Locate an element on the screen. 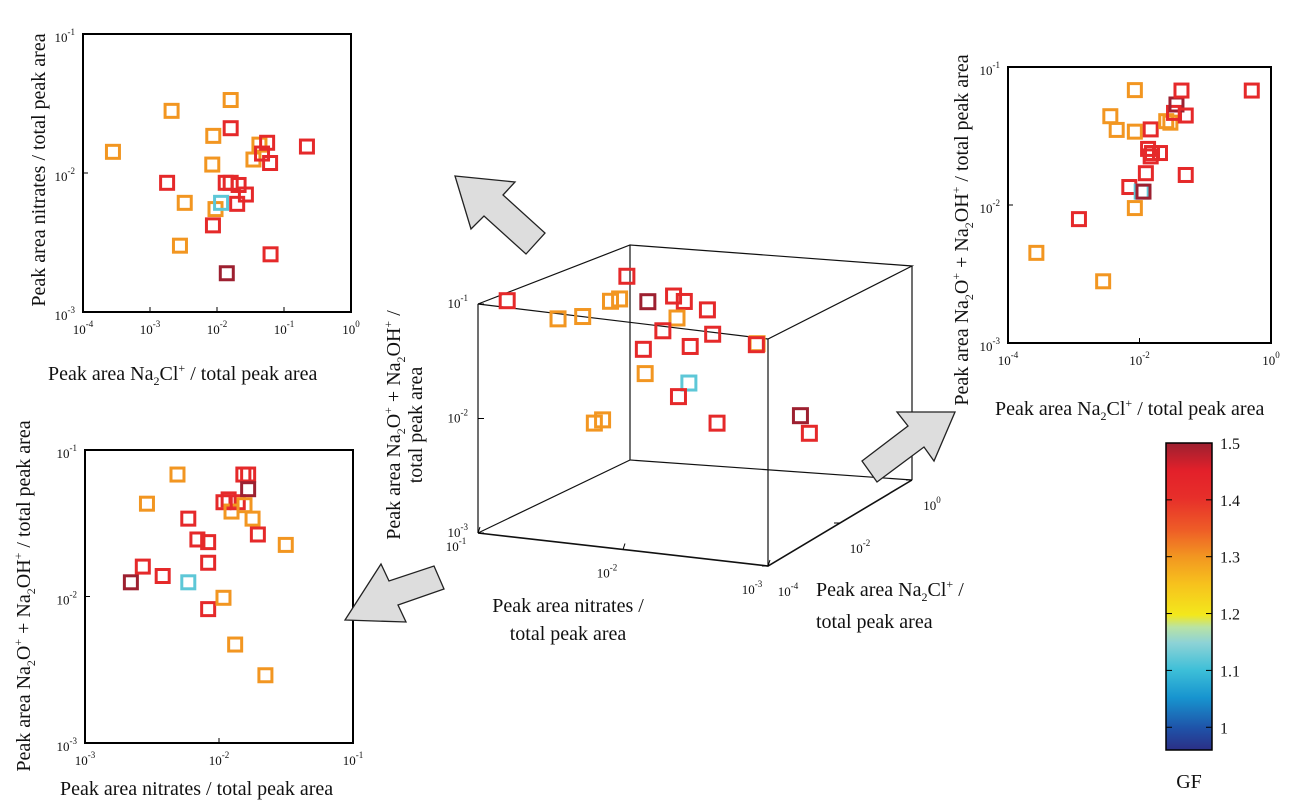 This screenshot has width=1291, height=802. y-axis-label: Peak area nitrates / total peak area is located at coordinates (39, 169).